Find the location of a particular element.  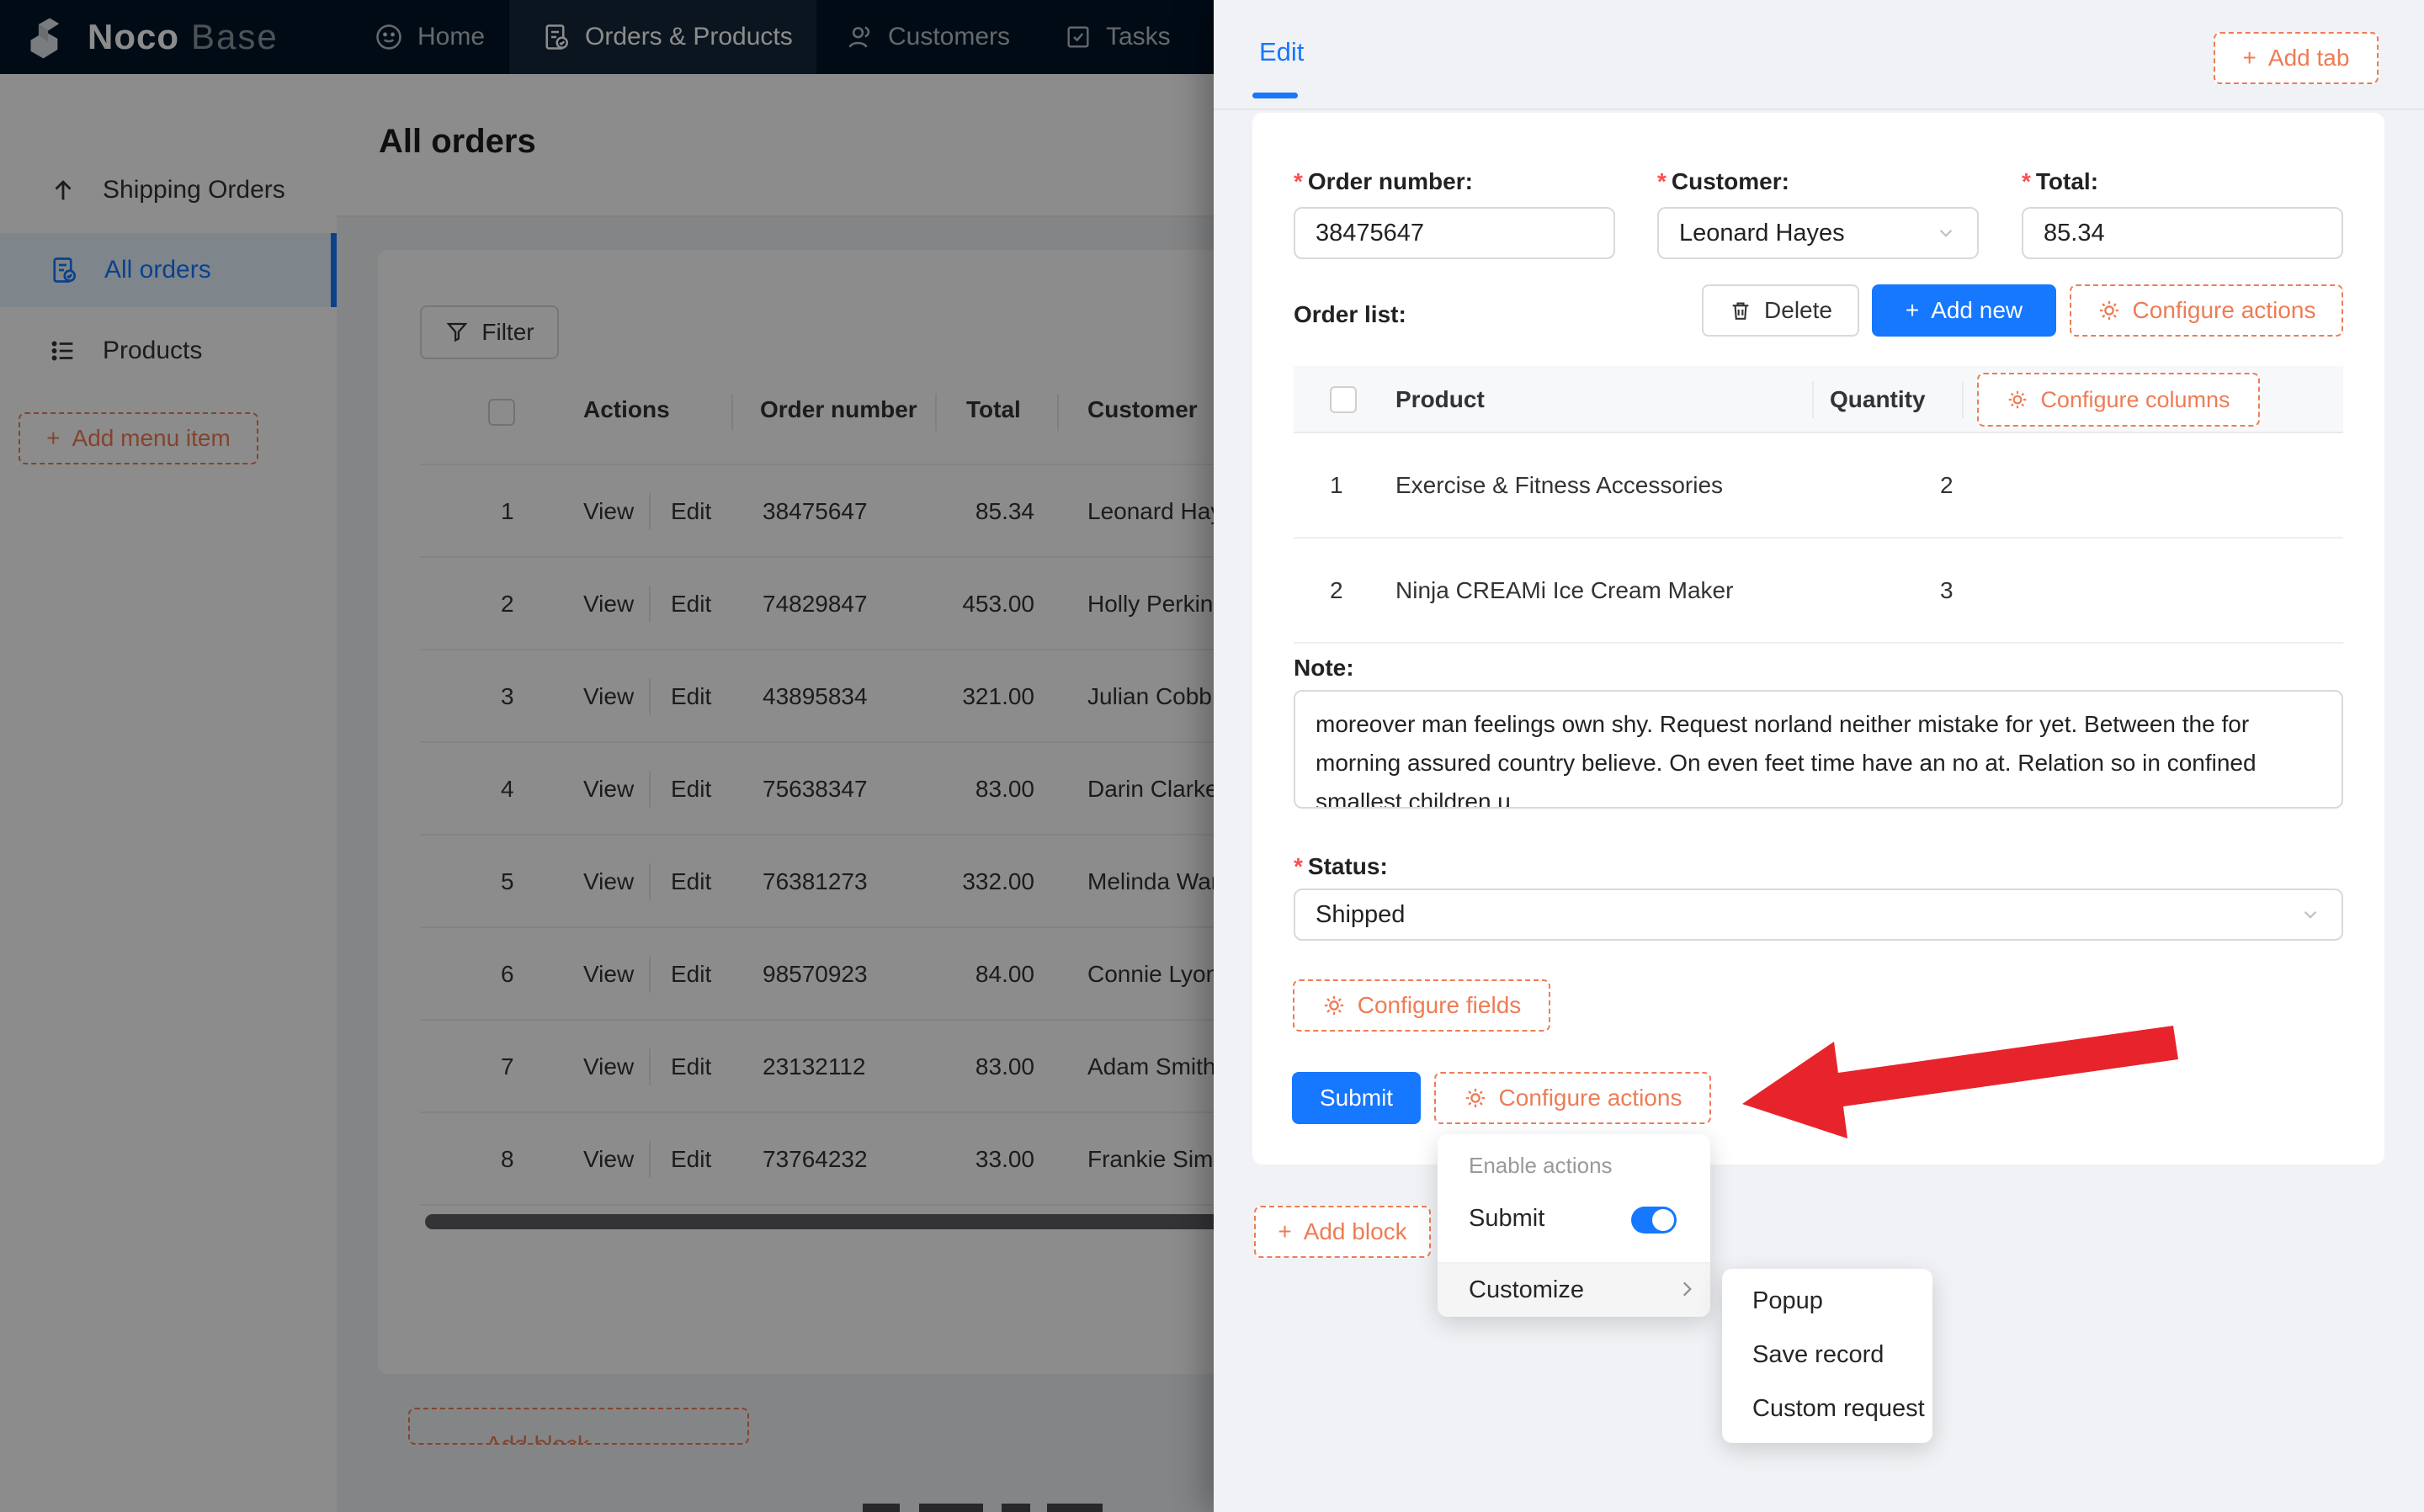

add-tab-button: + Add tab is located at coordinates (2296, 58).